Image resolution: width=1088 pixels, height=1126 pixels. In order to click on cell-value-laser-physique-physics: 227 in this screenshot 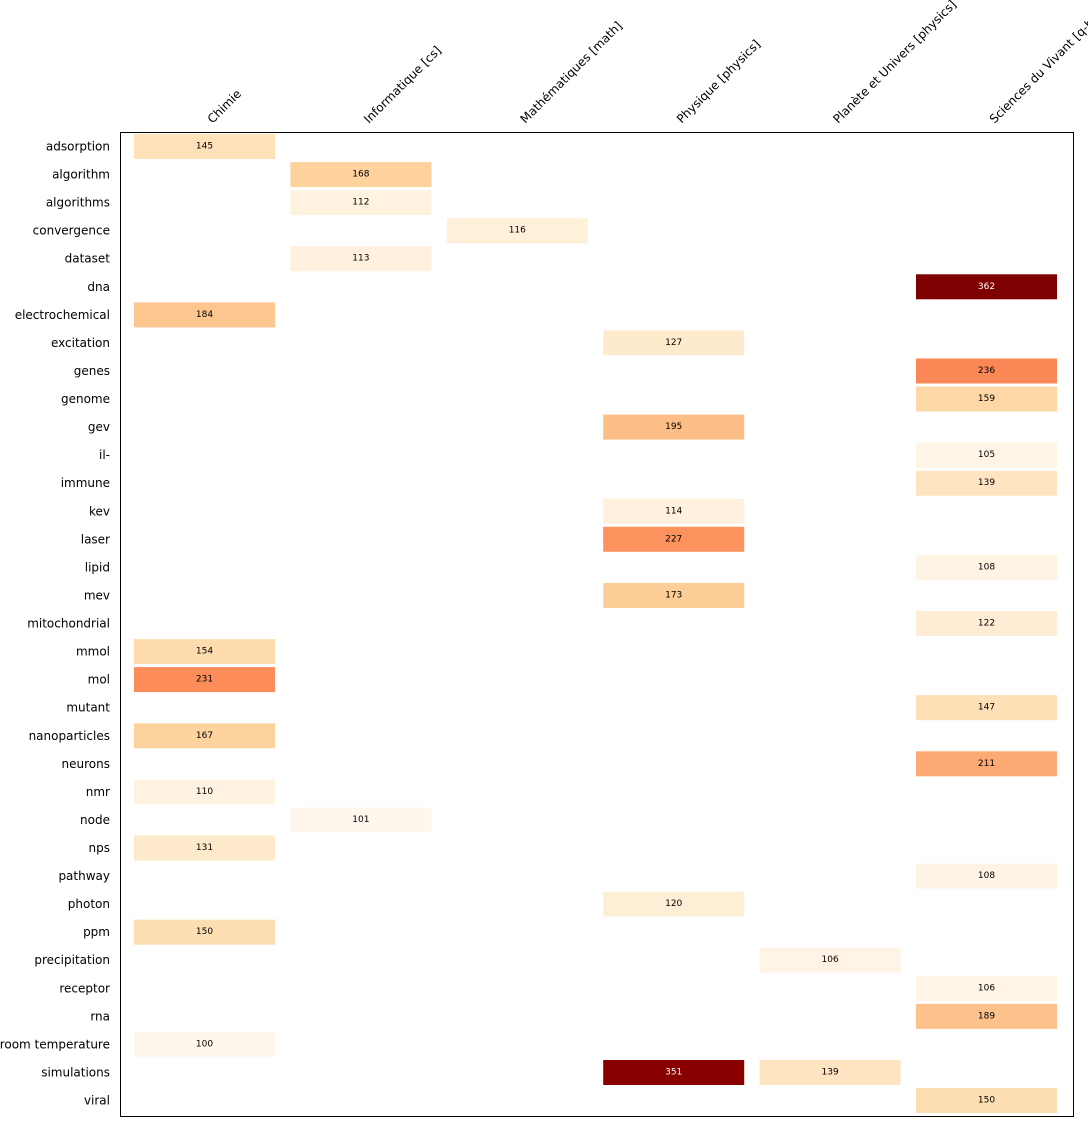, I will do `click(673, 539)`.